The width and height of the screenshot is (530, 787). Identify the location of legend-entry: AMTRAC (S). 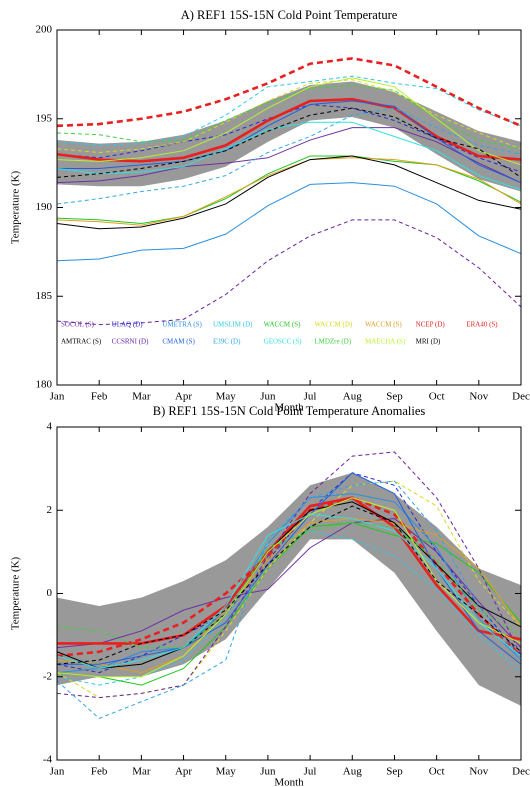
(81, 342).